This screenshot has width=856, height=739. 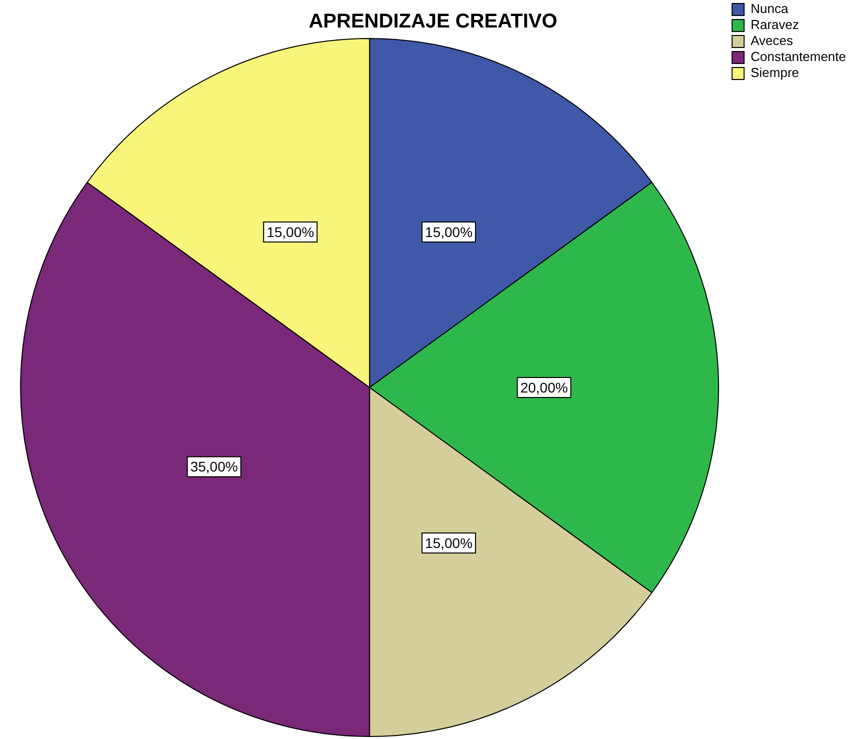 I want to click on legend-label: Nunca, so click(x=769, y=8).